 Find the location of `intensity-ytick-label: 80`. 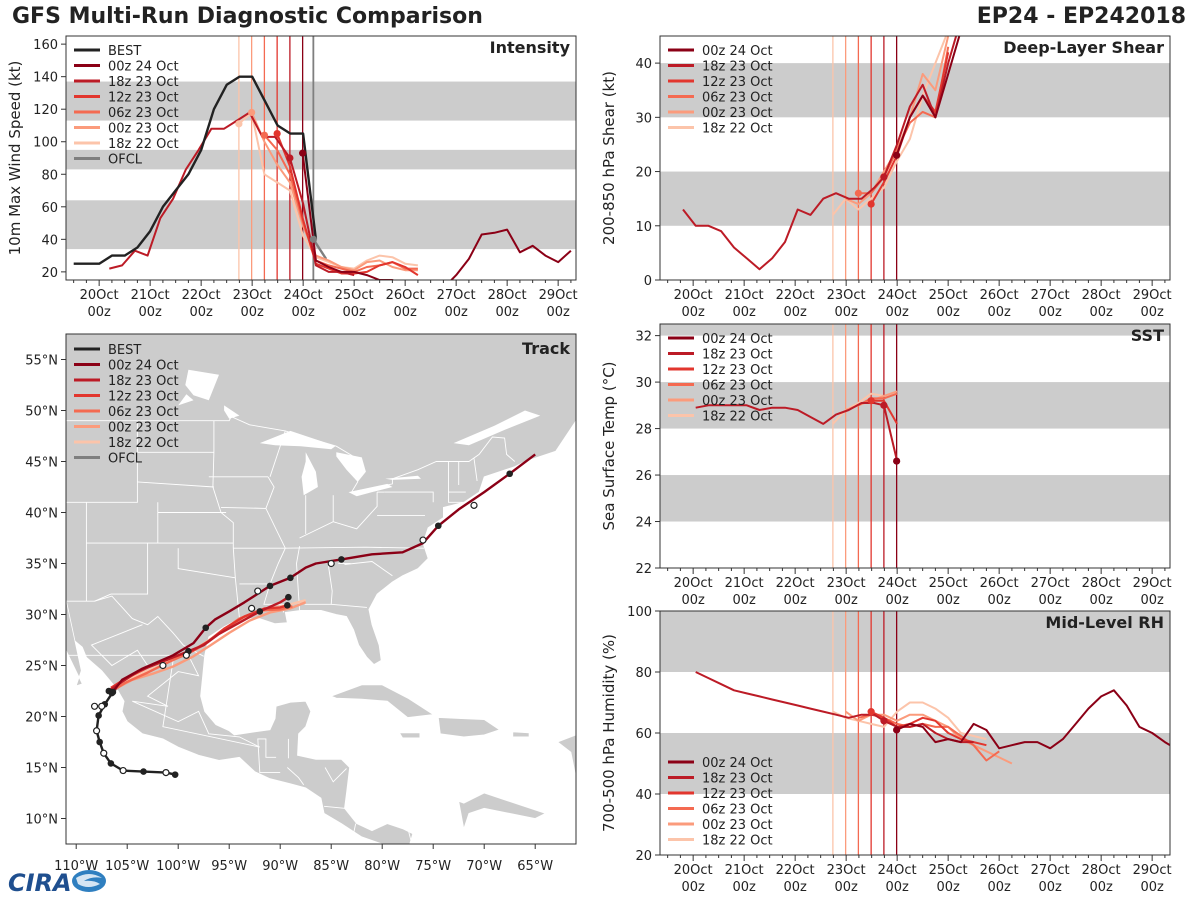

intensity-ytick-label: 80 is located at coordinates (49, 175).